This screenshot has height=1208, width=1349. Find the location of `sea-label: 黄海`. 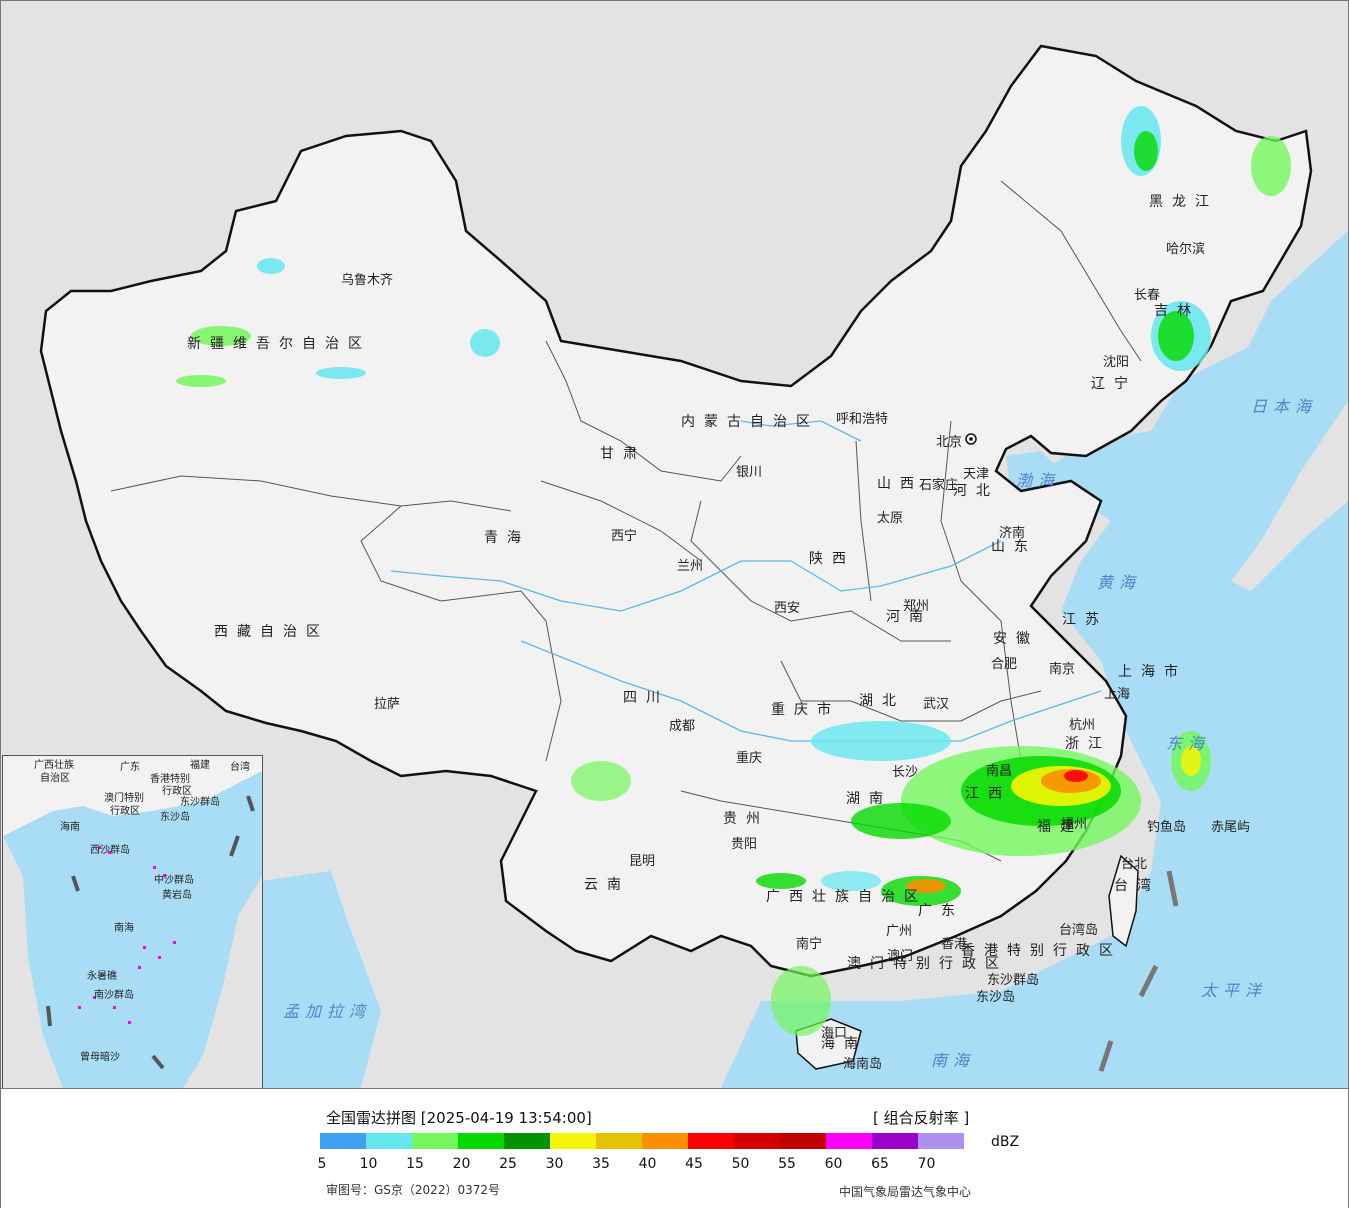

sea-label: 黄海 is located at coordinates (1119, 582).